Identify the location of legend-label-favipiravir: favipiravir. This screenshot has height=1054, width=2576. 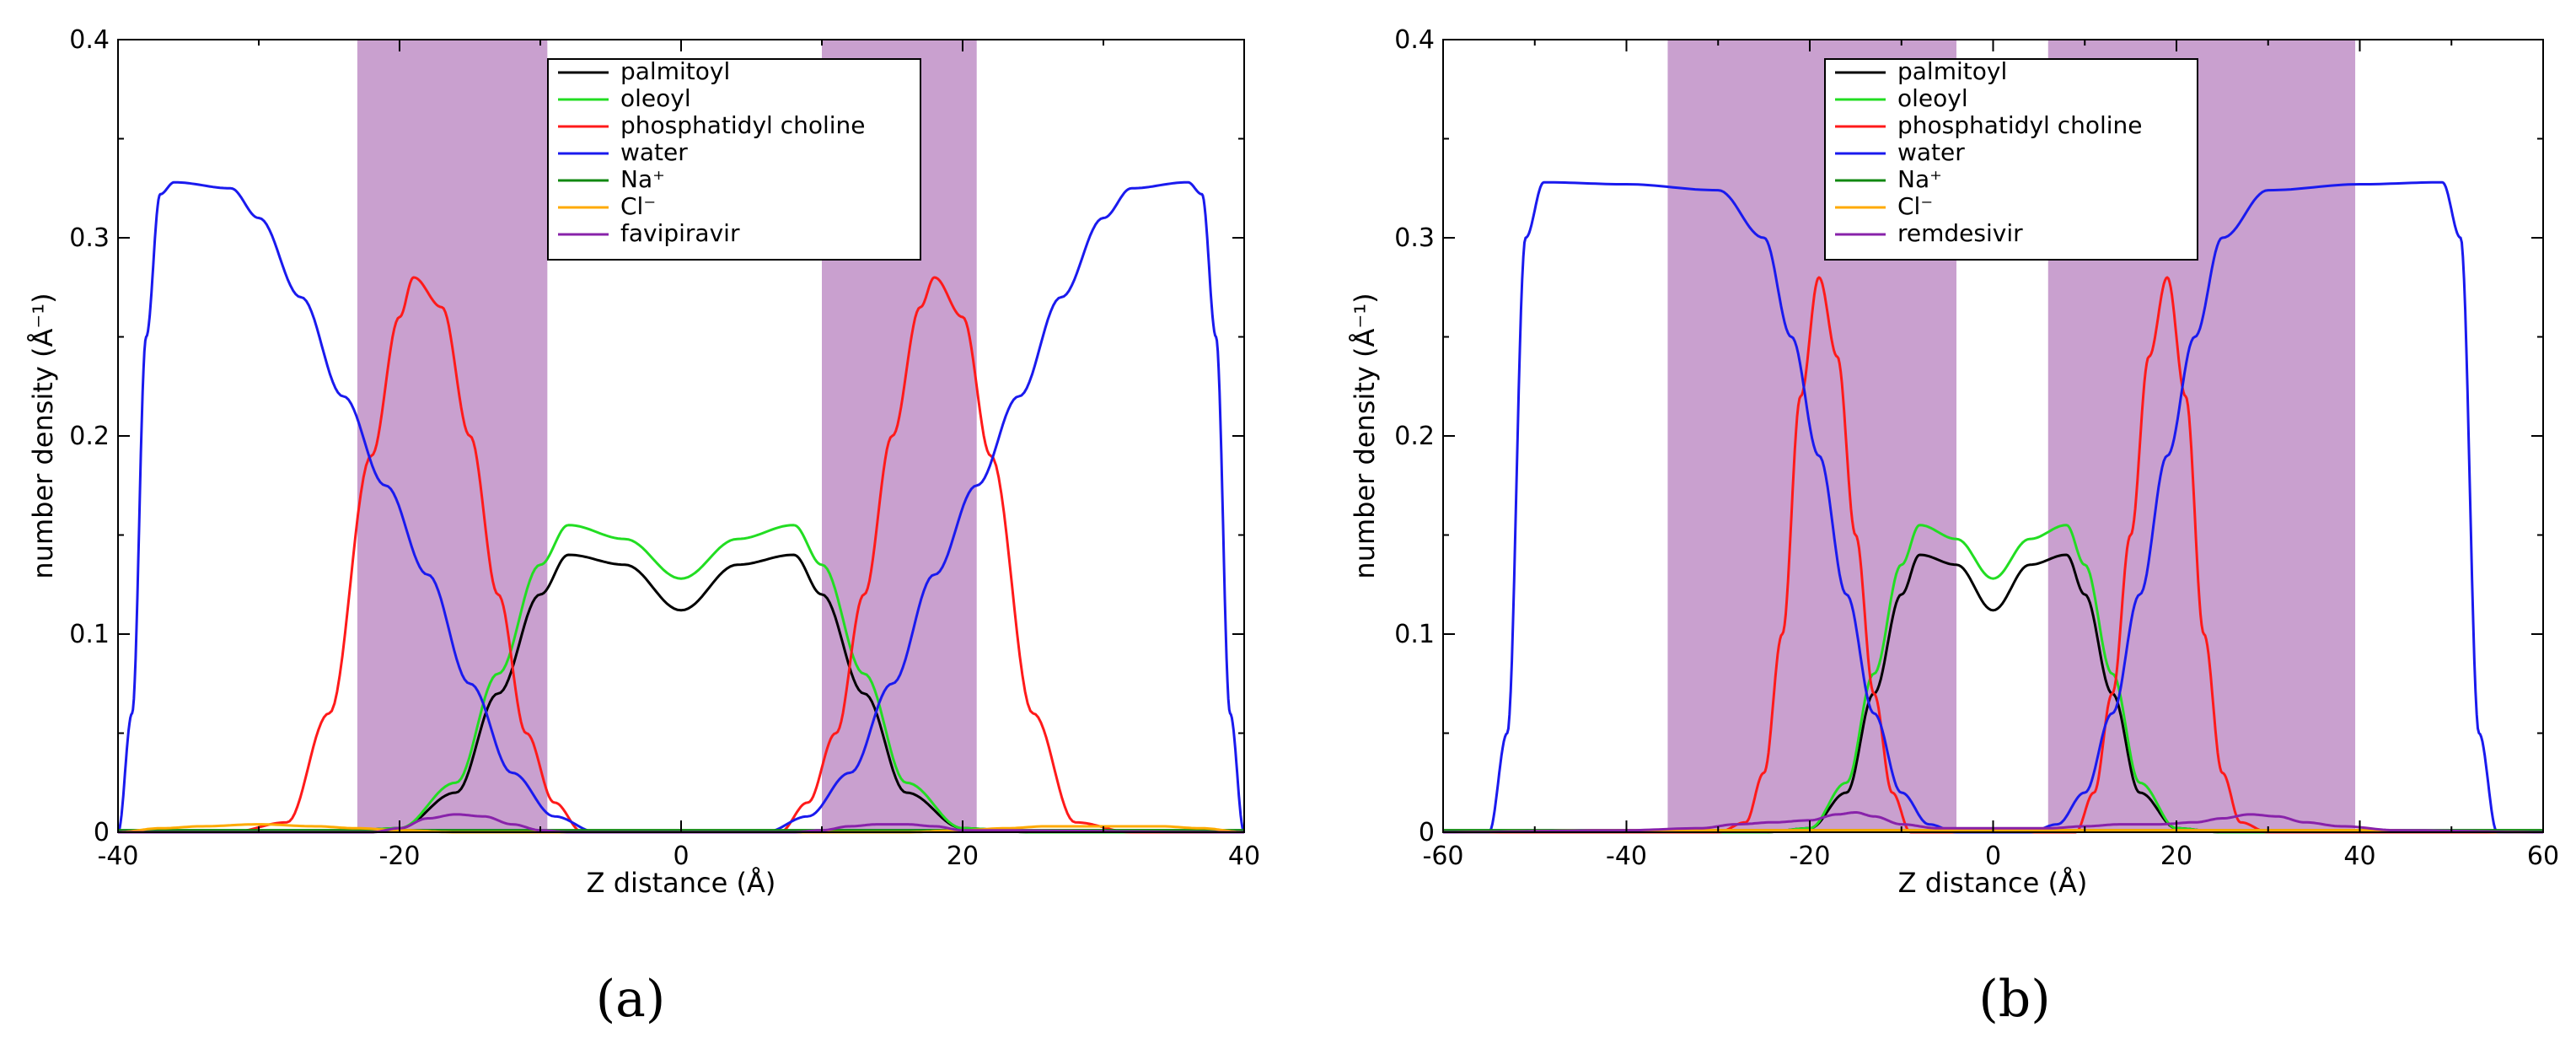
(680, 233).